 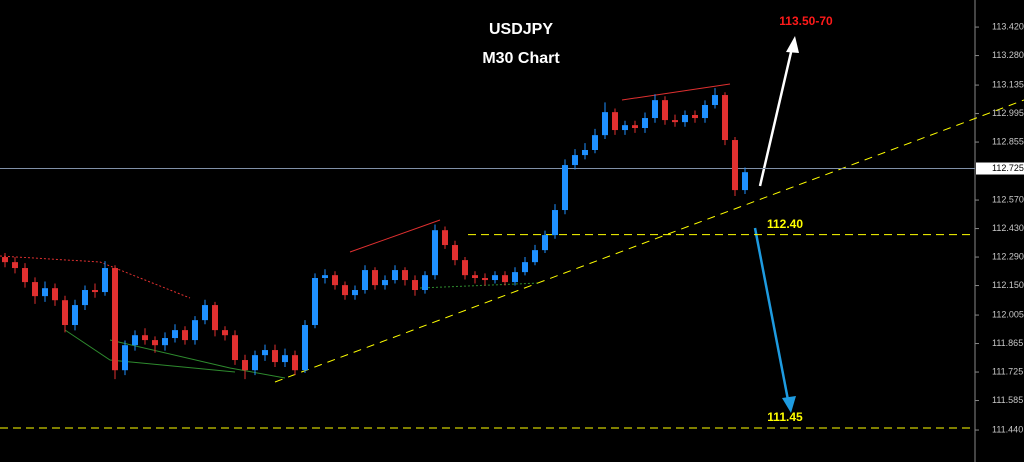 I want to click on y-tick-label: 111.440, so click(x=1007, y=429).